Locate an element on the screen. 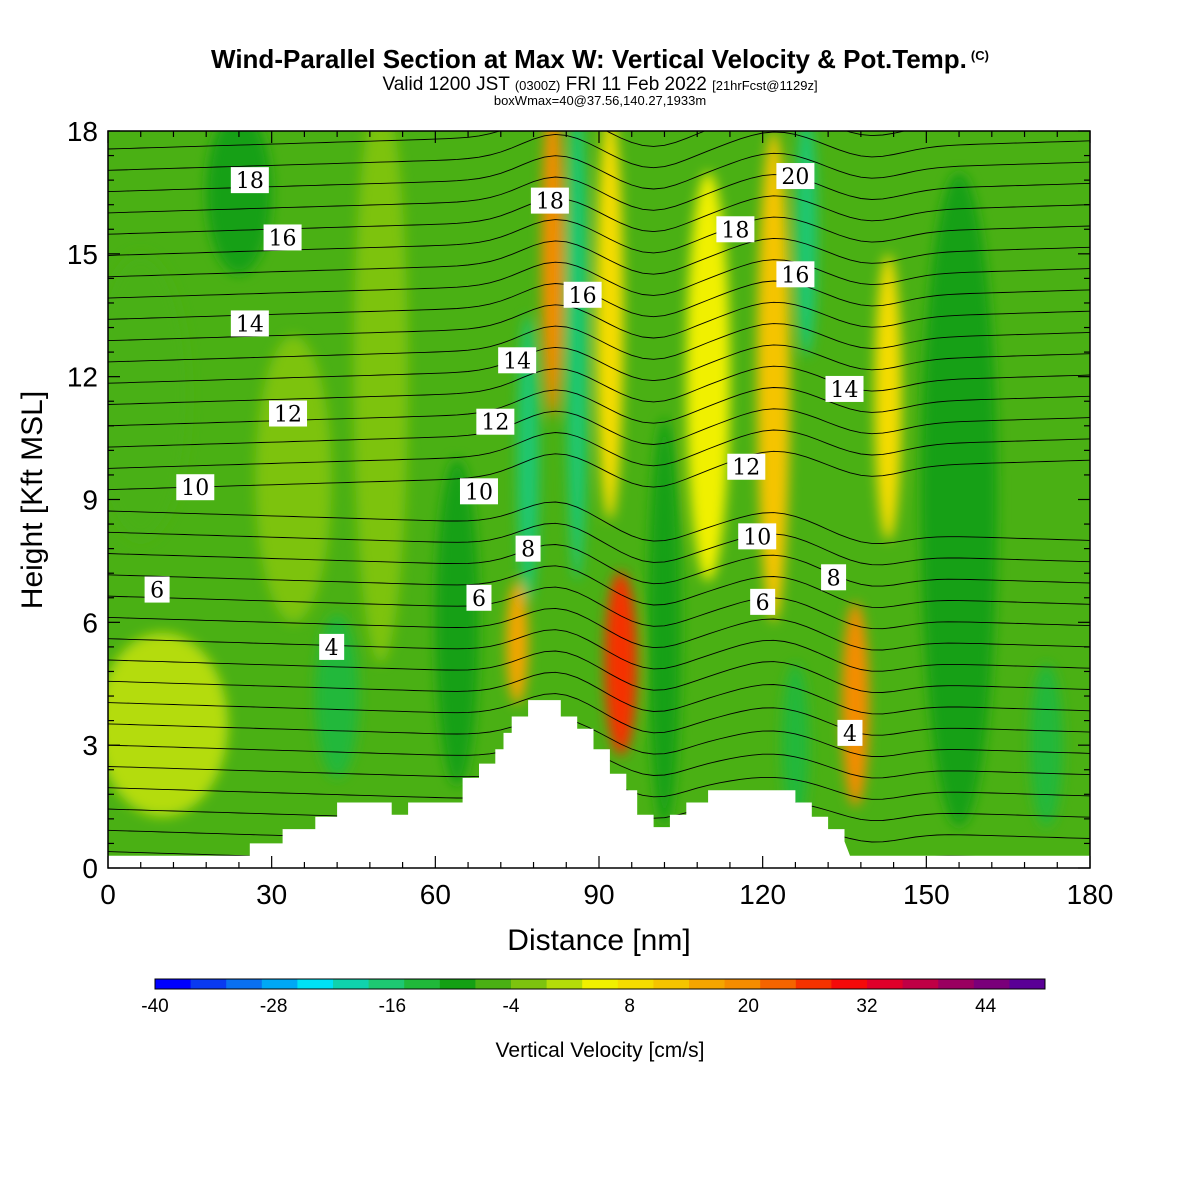 This screenshot has height=1200, width=1200. contour-label: 20 is located at coordinates (795, 176).